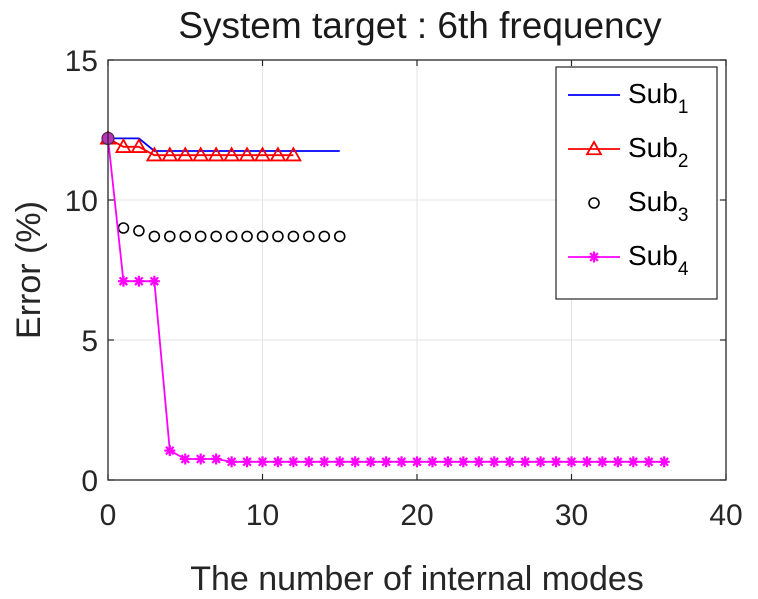  I want to click on y-tick-label: 5, so click(89, 341).